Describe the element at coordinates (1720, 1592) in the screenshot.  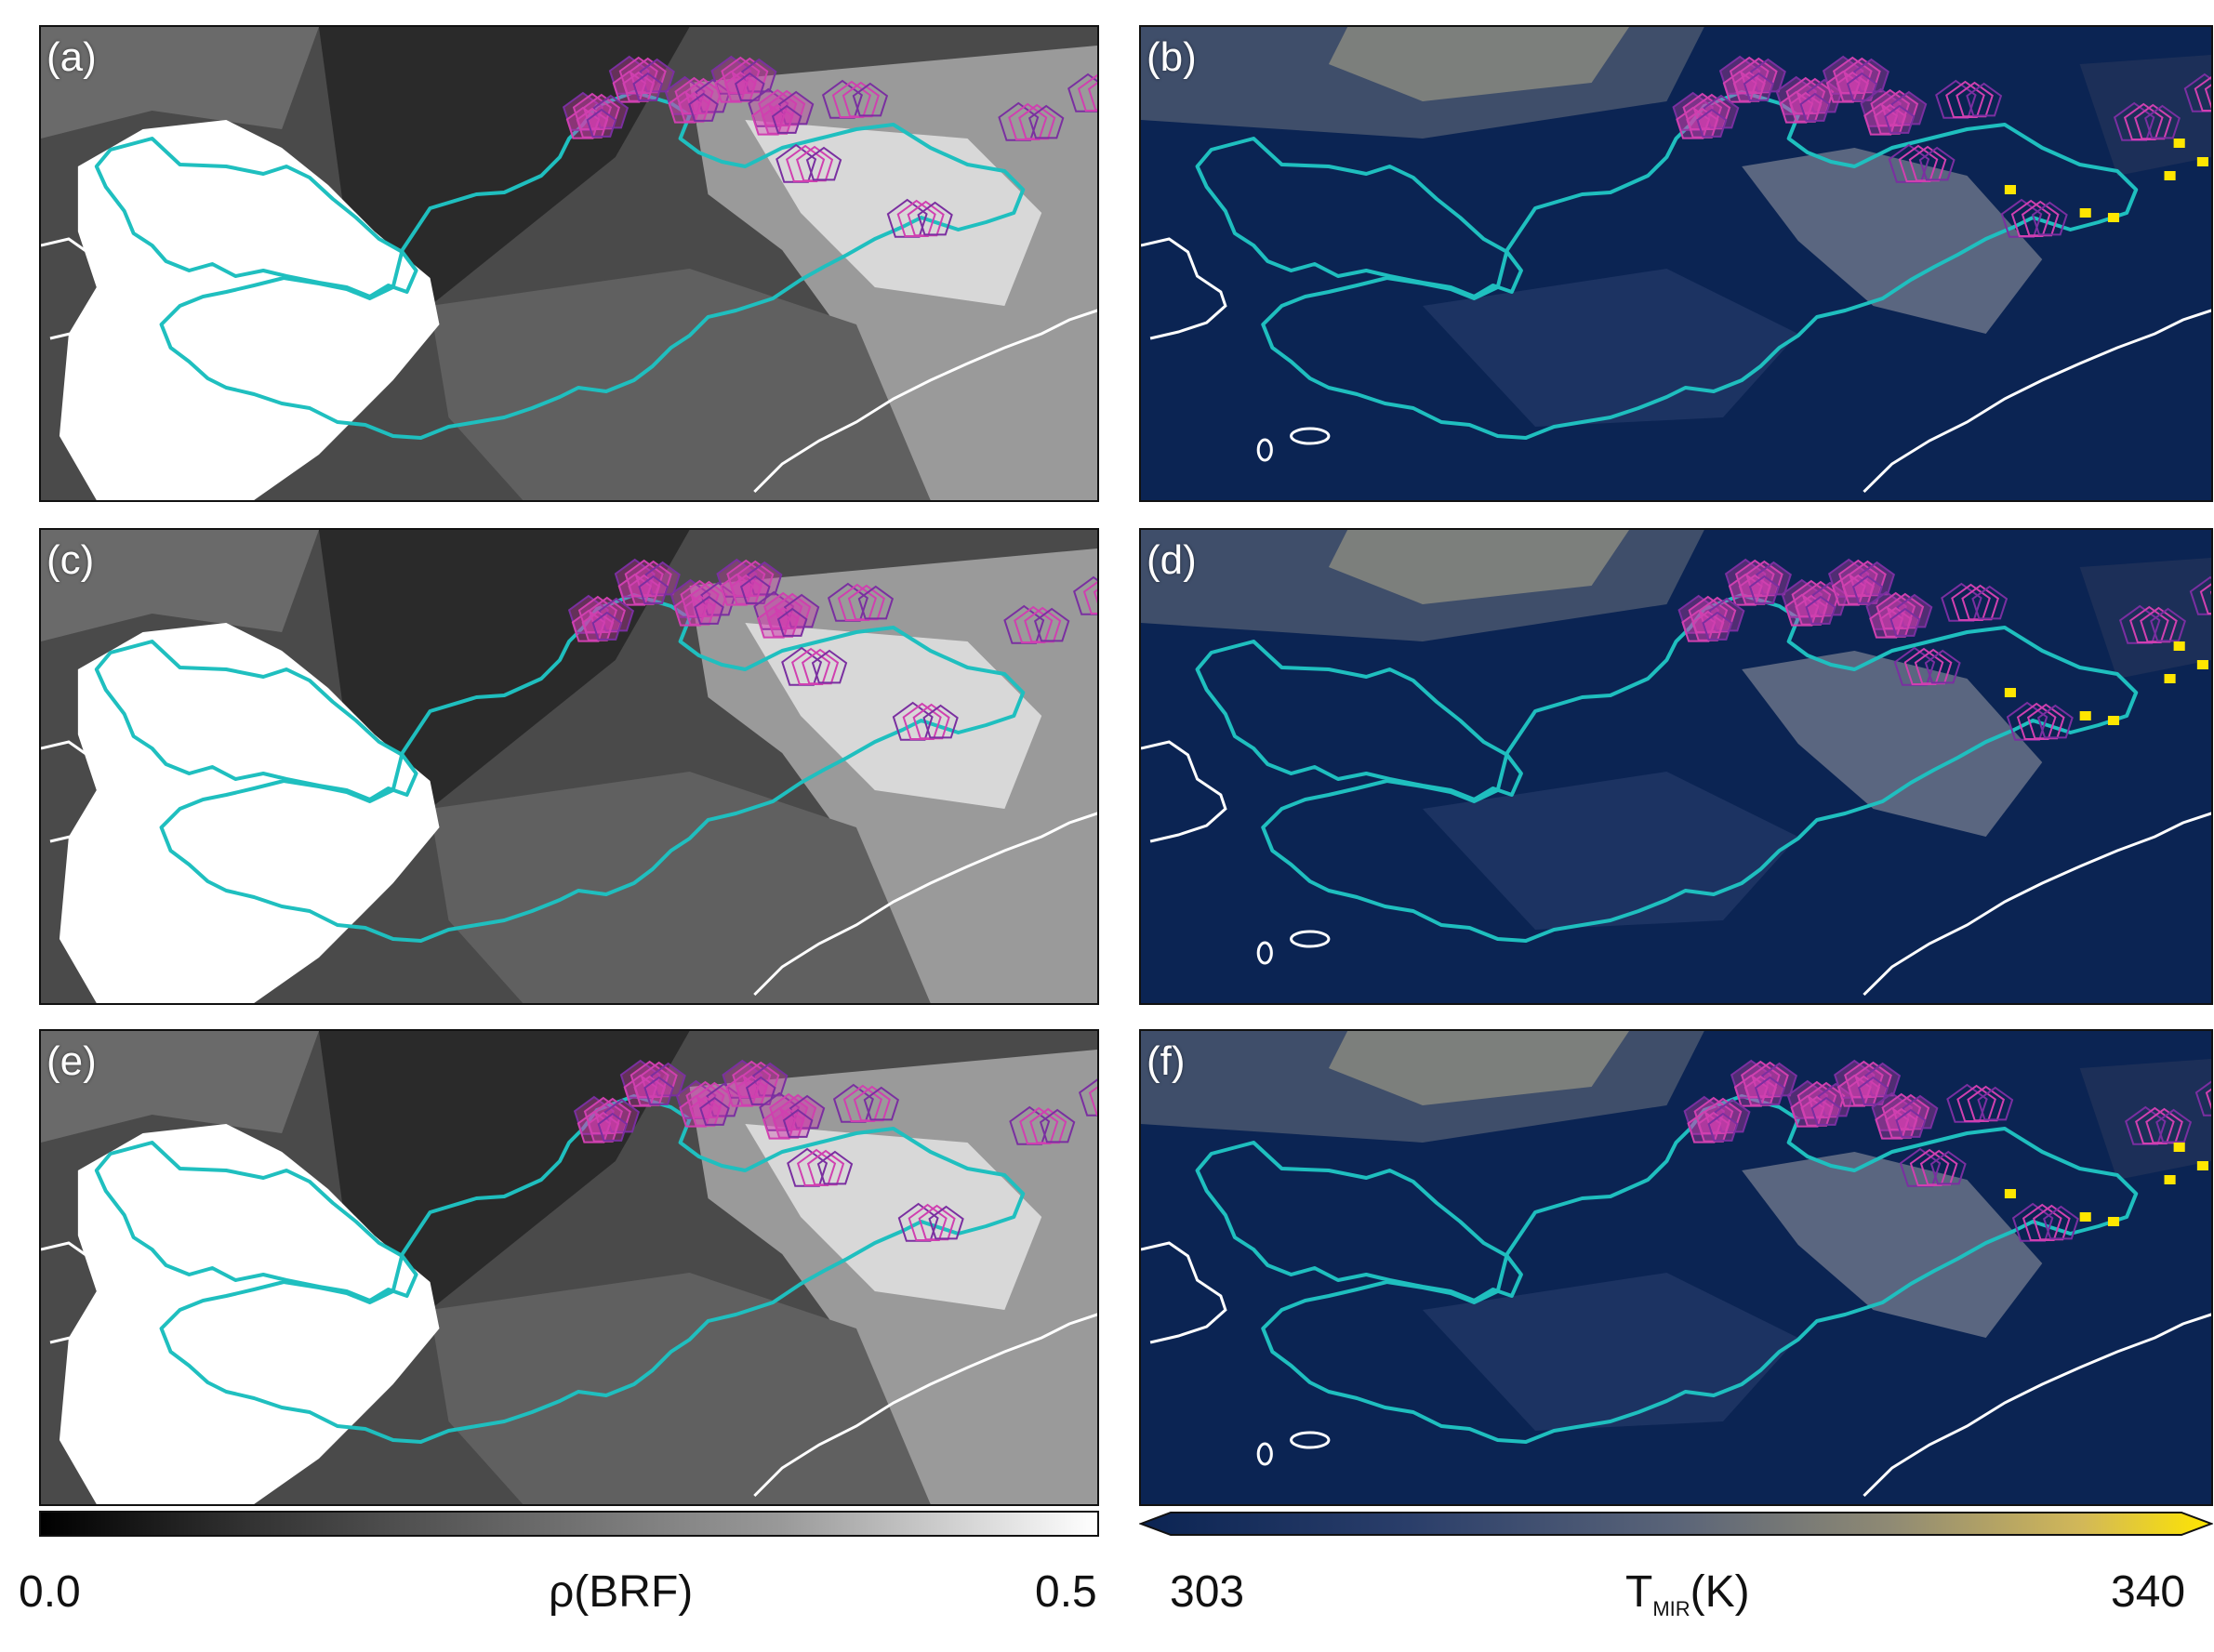
I see `mir-label-unit: (K)` at that location.